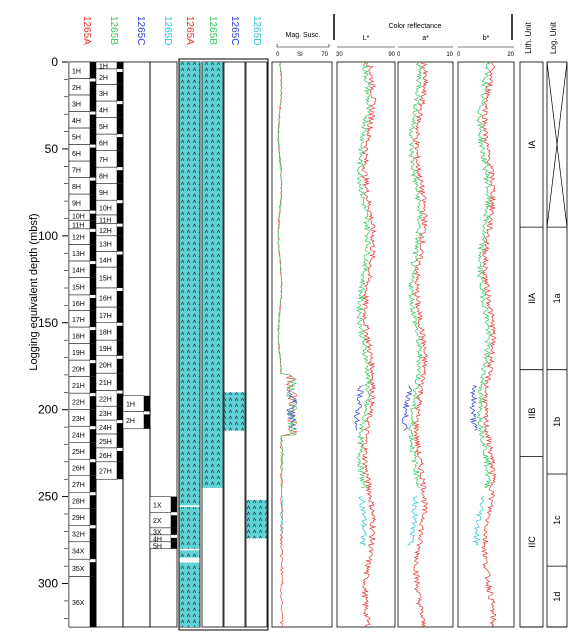 The width and height of the screenshot is (569, 632). I want to click on reflectance-panel-2: b* 0 20, so click(486, 331).